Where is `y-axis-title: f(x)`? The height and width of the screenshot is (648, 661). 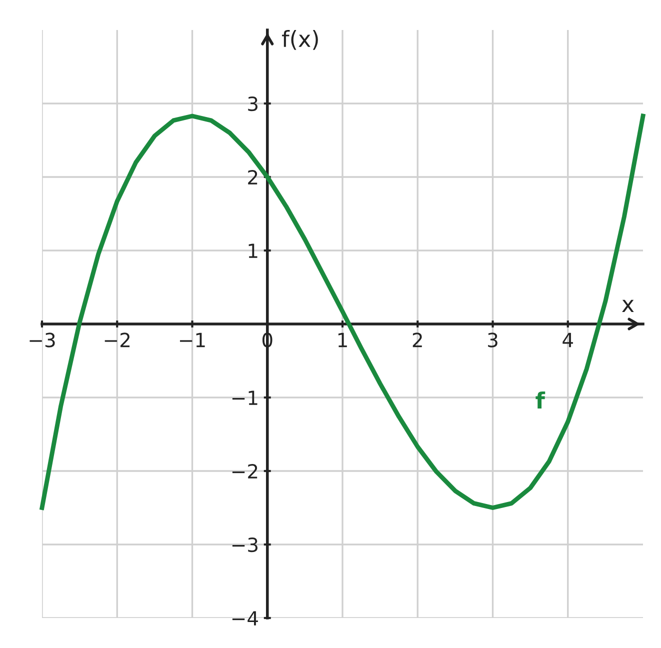
y-axis-title: f(x) is located at coordinates (300, 40).